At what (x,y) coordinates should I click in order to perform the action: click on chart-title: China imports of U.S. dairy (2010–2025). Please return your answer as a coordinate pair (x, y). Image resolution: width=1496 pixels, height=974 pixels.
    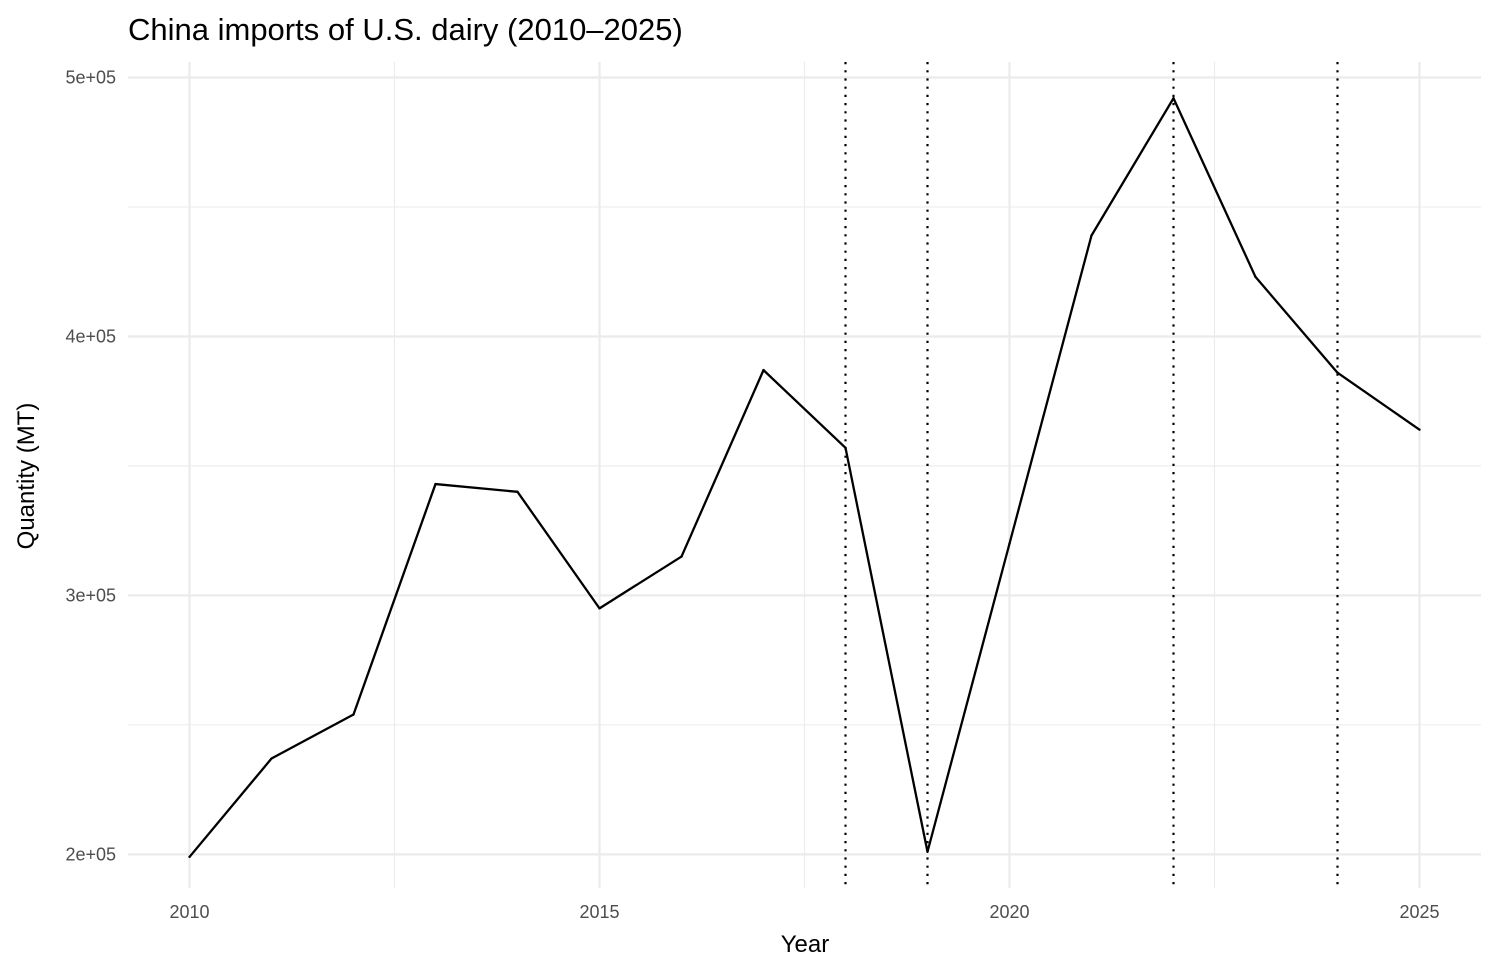
    Looking at the image, I should click on (405, 29).